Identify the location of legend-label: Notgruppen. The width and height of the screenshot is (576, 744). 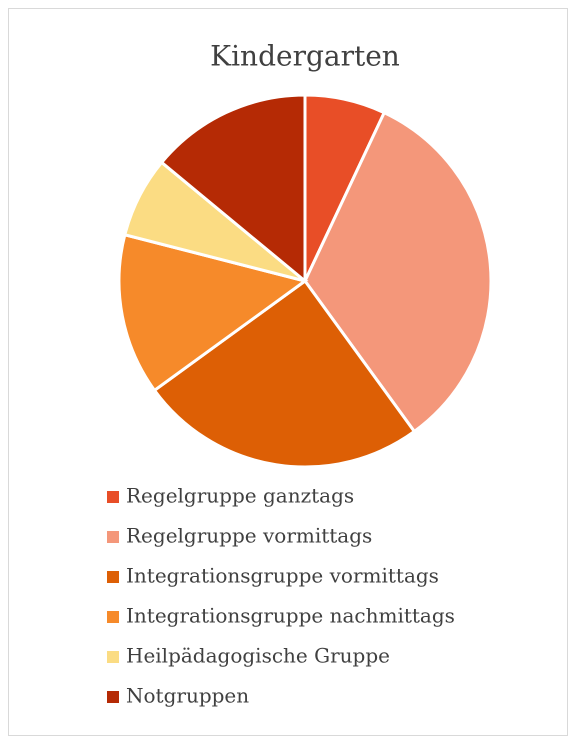
(187, 696).